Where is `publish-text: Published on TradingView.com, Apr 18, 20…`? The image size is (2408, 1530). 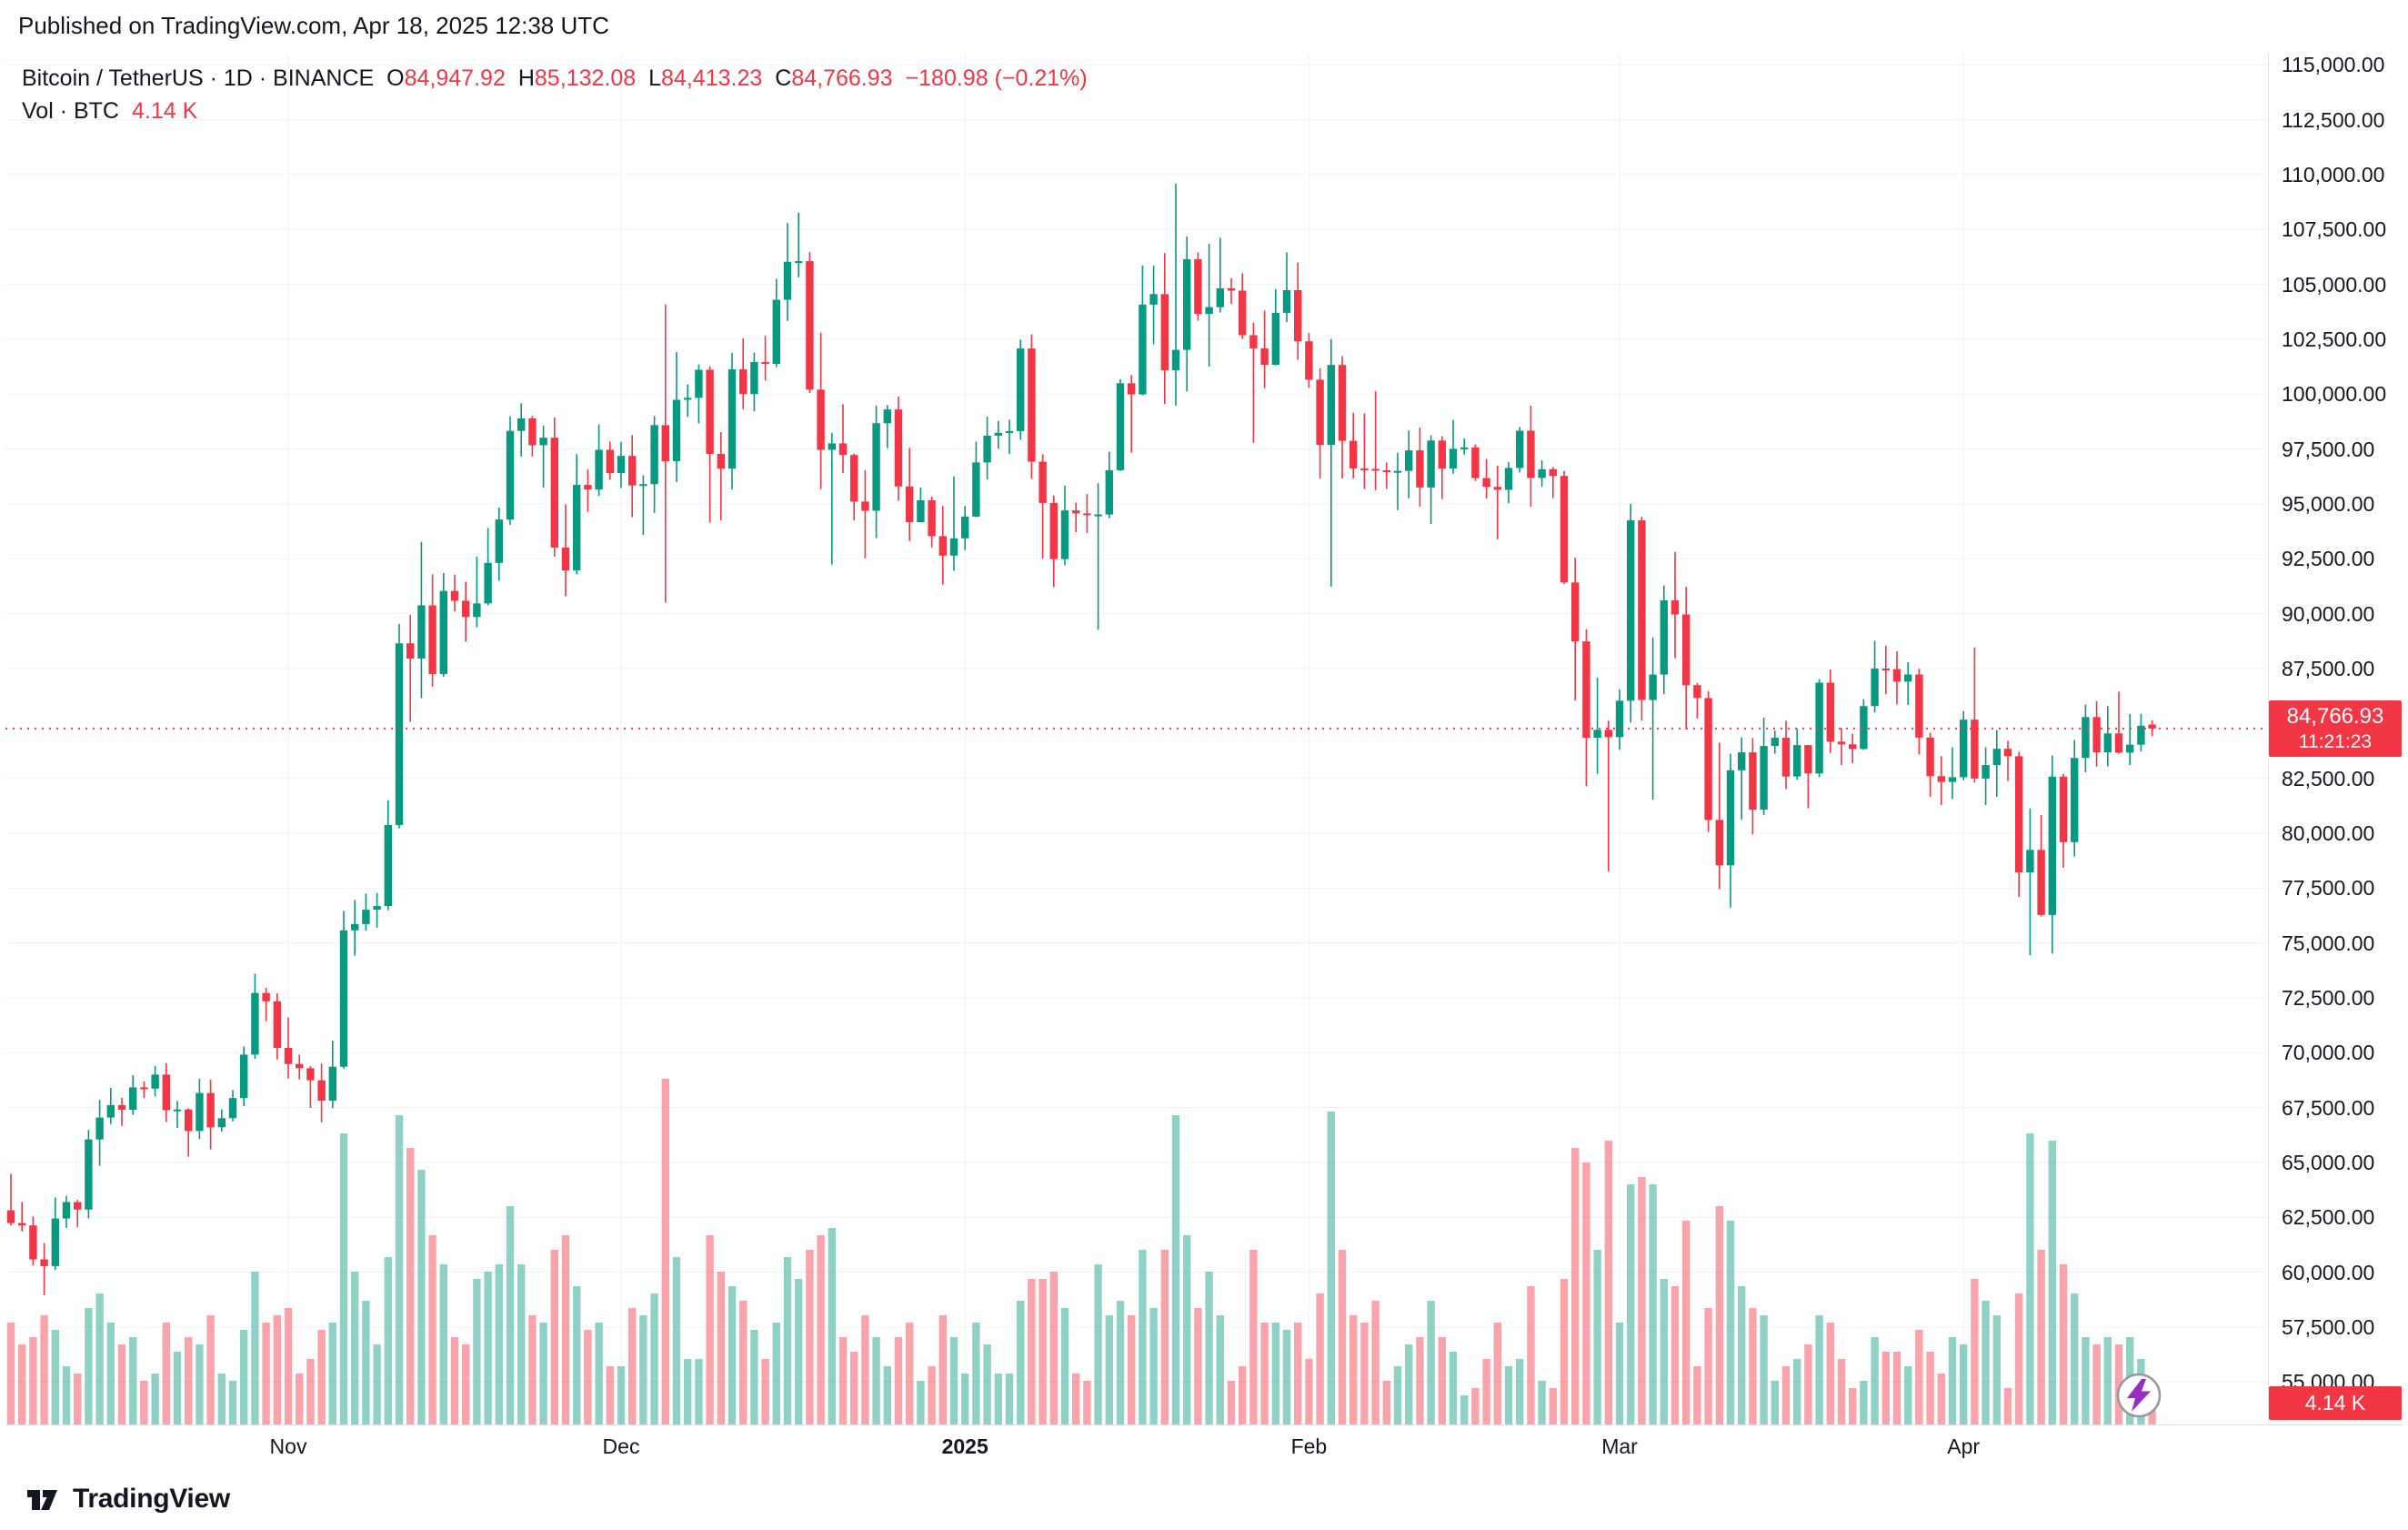 publish-text: Published on TradingView.com, Apr 18, 20… is located at coordinates (313, 25).